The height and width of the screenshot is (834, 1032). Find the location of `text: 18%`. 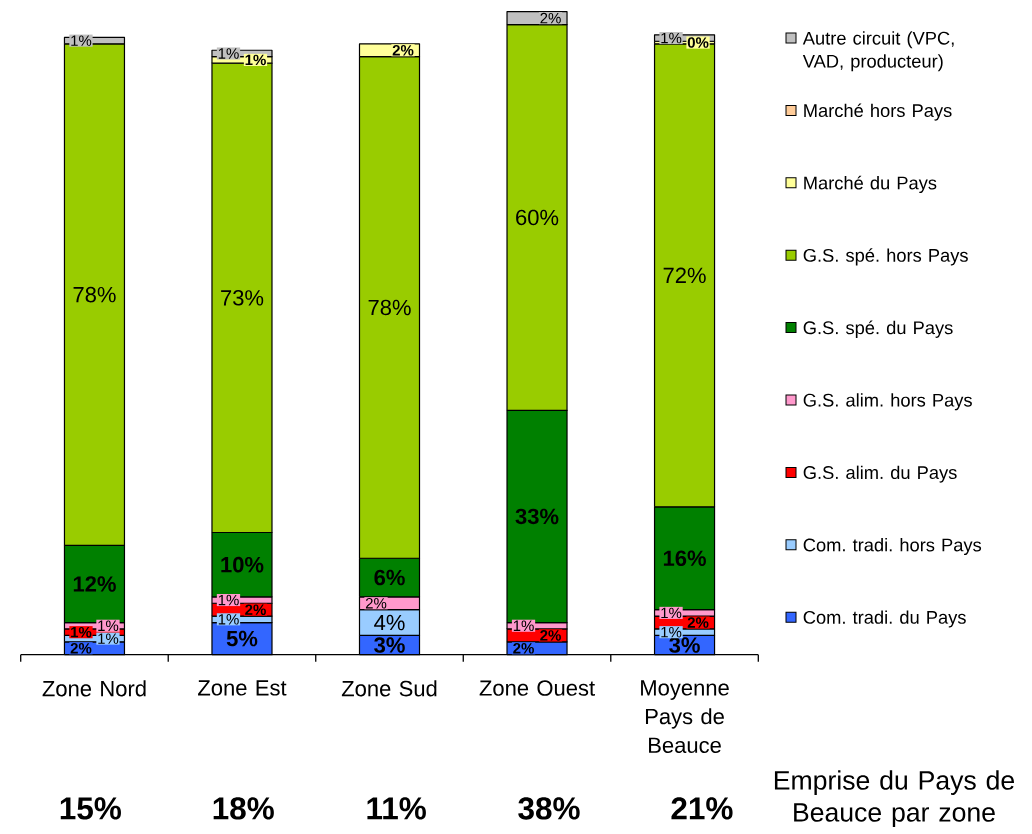

text: 18% is located at coordinates (243, 808).